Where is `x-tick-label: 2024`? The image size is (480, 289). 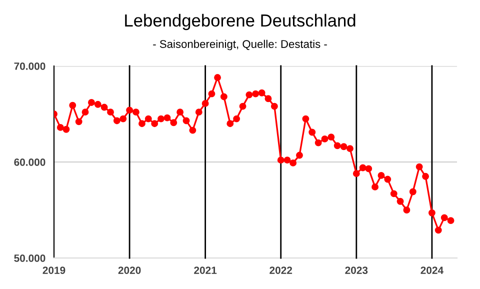
x-tick-label: 2024 is located at coordinates (432, 270).